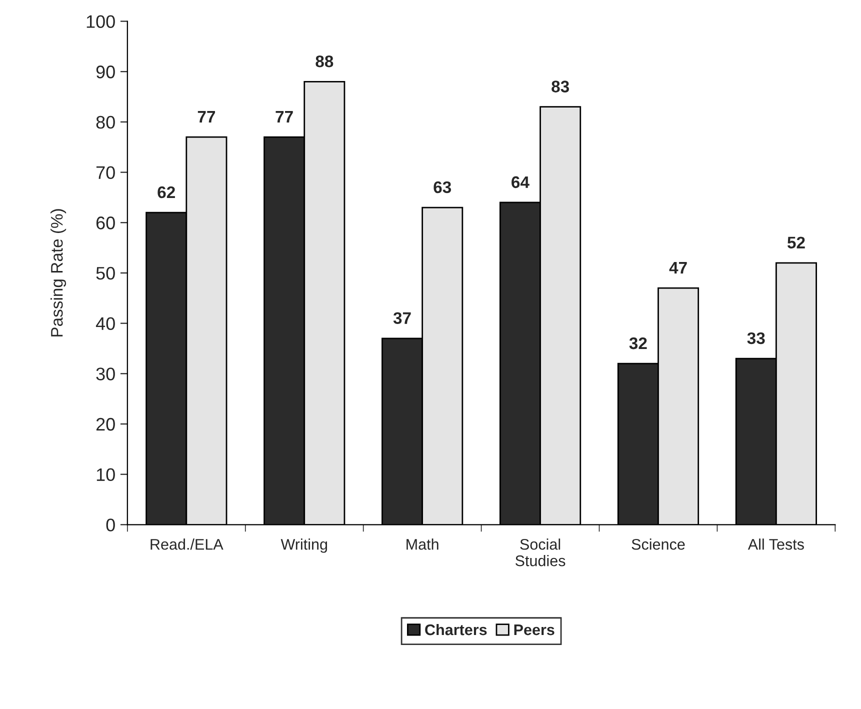 The height and width of the screenshot is (709, 861). What do you see at coordinates (187, 544) in the screenshot?
I see `x-tick-label: Read./ELA` at bounding box center [187, 544].